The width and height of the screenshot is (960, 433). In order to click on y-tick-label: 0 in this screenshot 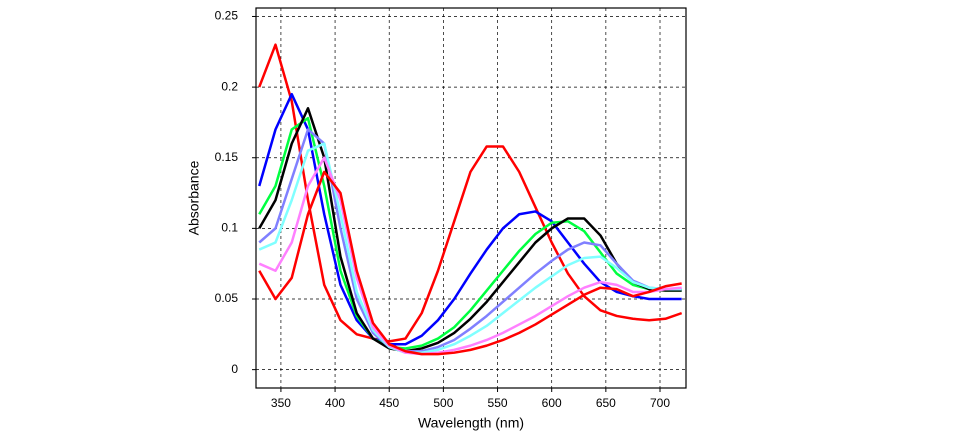, I will do `click(234, 369)`.